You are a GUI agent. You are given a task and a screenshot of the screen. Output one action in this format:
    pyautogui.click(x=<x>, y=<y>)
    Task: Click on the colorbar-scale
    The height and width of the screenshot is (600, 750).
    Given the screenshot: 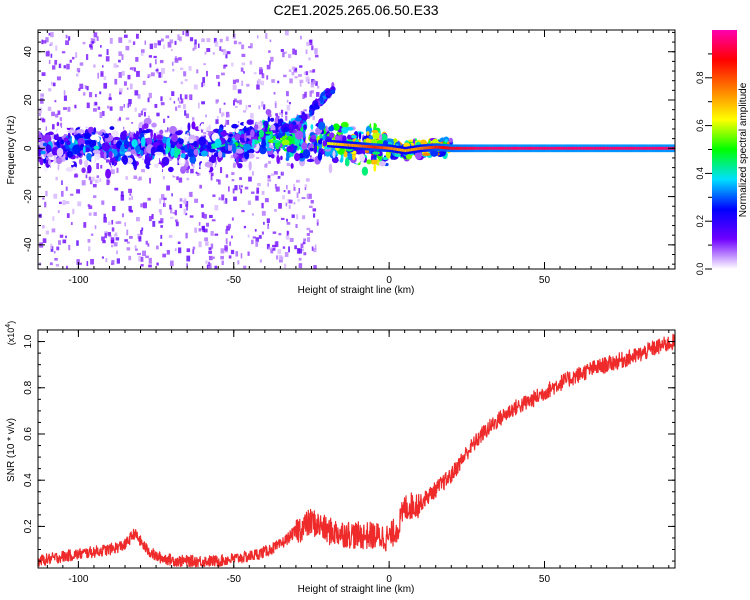 What is the action you would take?
    pyautogui.click(x=724, y=149)
    